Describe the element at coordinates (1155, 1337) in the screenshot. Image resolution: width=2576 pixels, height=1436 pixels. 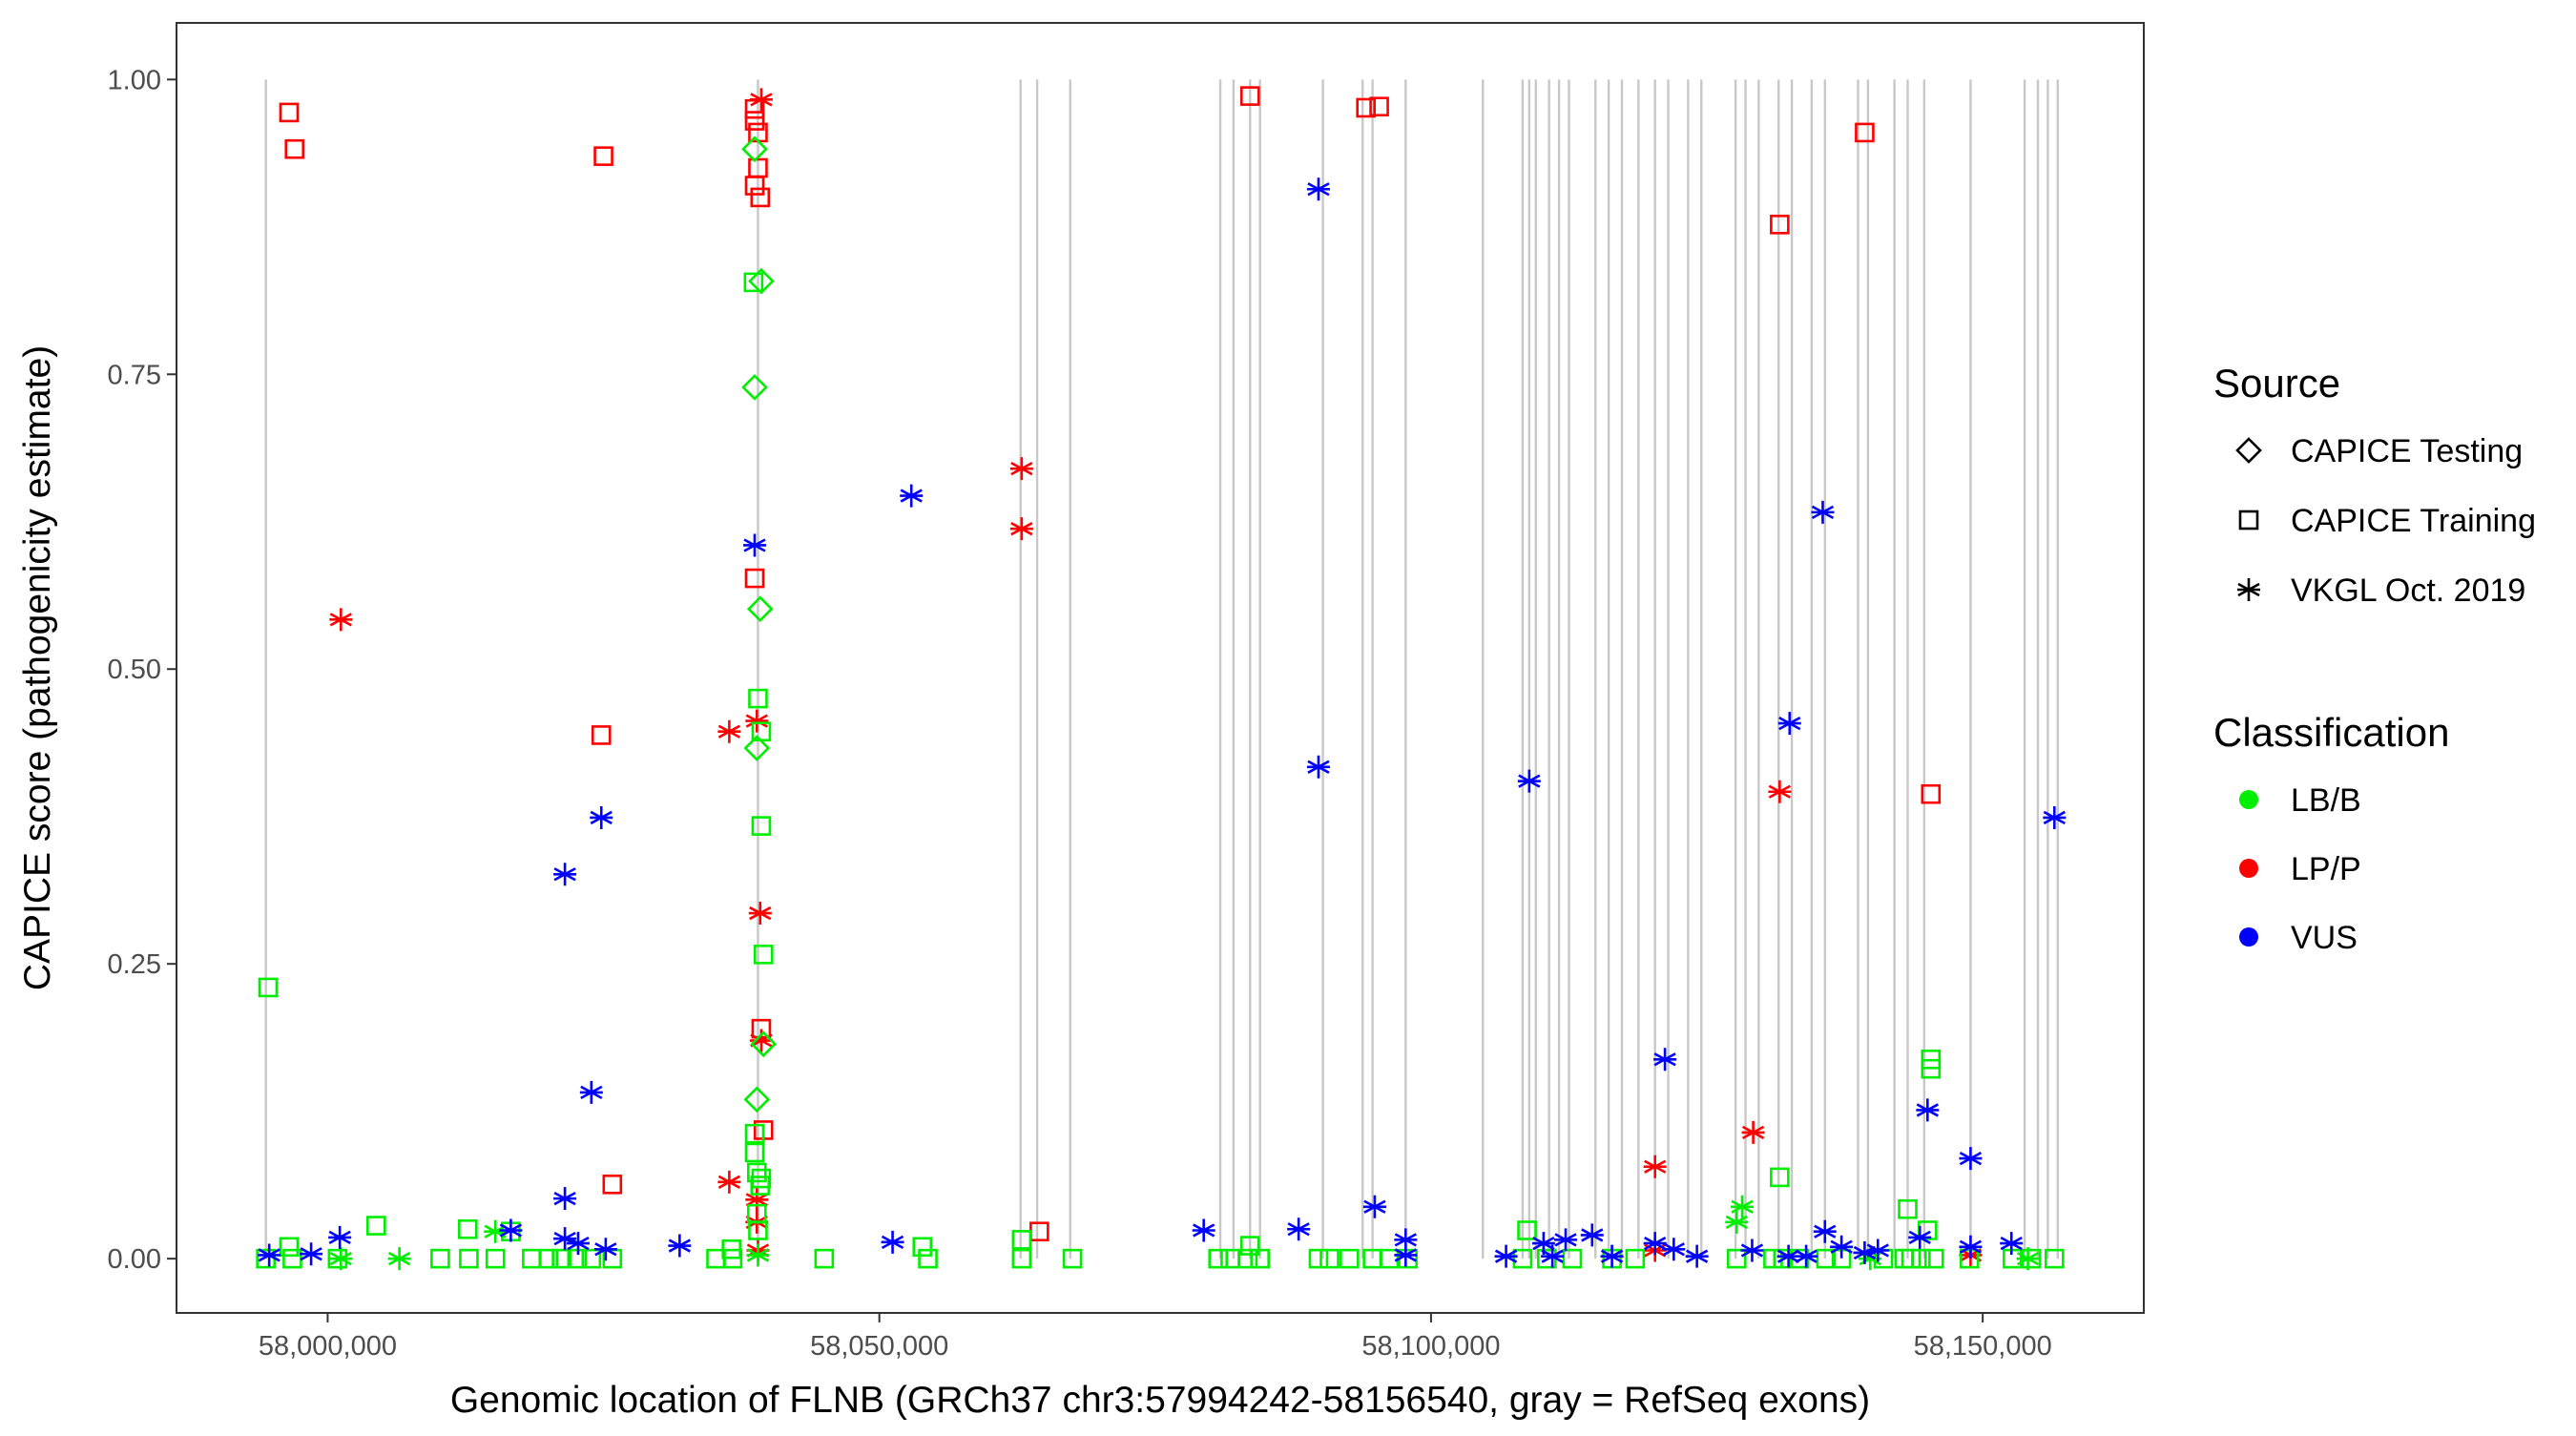
I see `x-axis: 58,000,000 58,050,000 58,100,000 58,150,000` at that location.